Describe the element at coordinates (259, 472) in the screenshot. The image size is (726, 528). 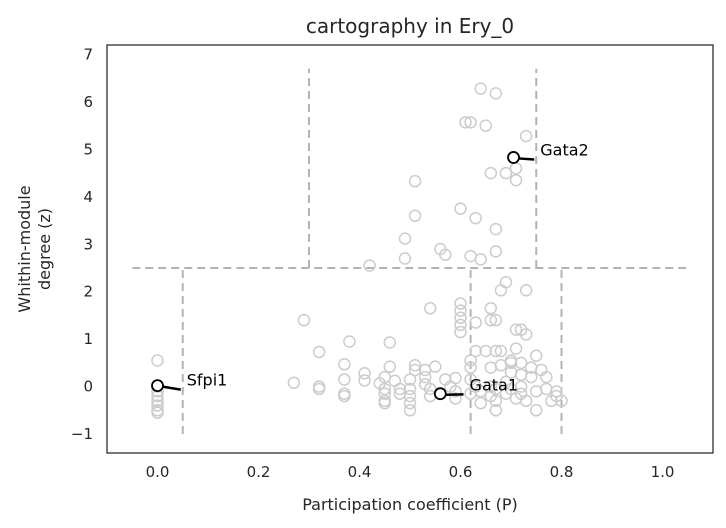
I see `x-tick-label: 0.2` at that location.